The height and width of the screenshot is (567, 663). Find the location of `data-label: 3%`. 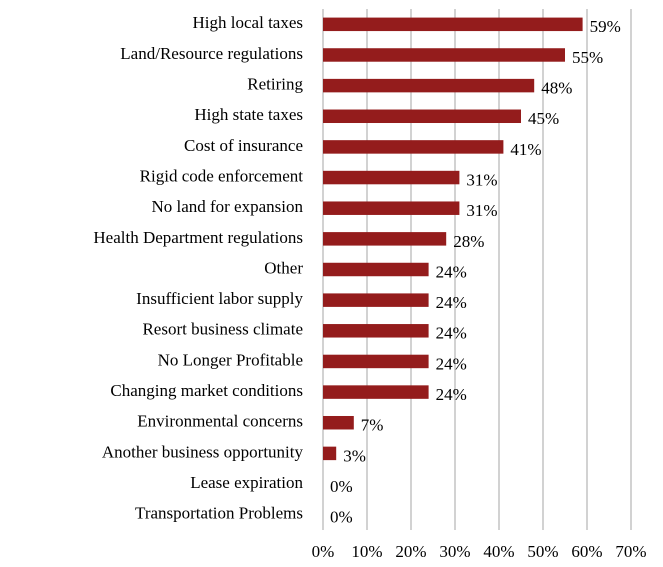

data-label: 3% is located at coordinates (354, 455).